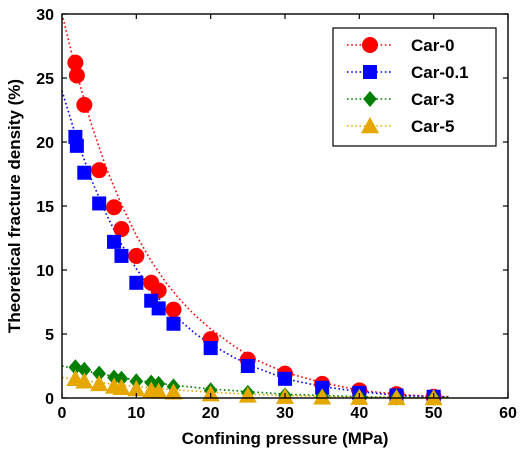  What do you see at coordinates (414, 87) in the screenshot?
I see `legend: Car-0 Car-0.1 Car-3 Car-5` at bounding box center [414, 87].